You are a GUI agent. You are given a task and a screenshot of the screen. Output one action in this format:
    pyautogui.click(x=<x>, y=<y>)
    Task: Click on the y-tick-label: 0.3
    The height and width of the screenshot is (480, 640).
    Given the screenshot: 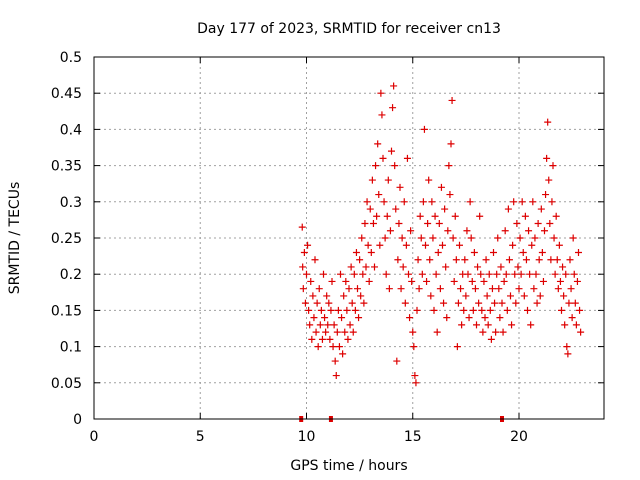 What is the action you would take?
    pyautogui.click(x=71, y=203)
    